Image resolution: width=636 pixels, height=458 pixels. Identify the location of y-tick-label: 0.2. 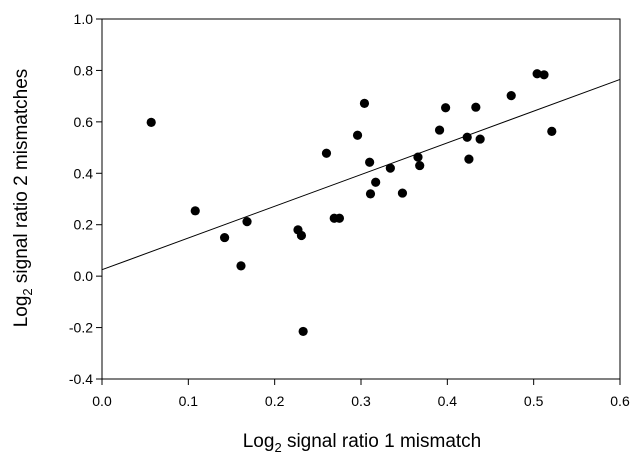
(84, 225).